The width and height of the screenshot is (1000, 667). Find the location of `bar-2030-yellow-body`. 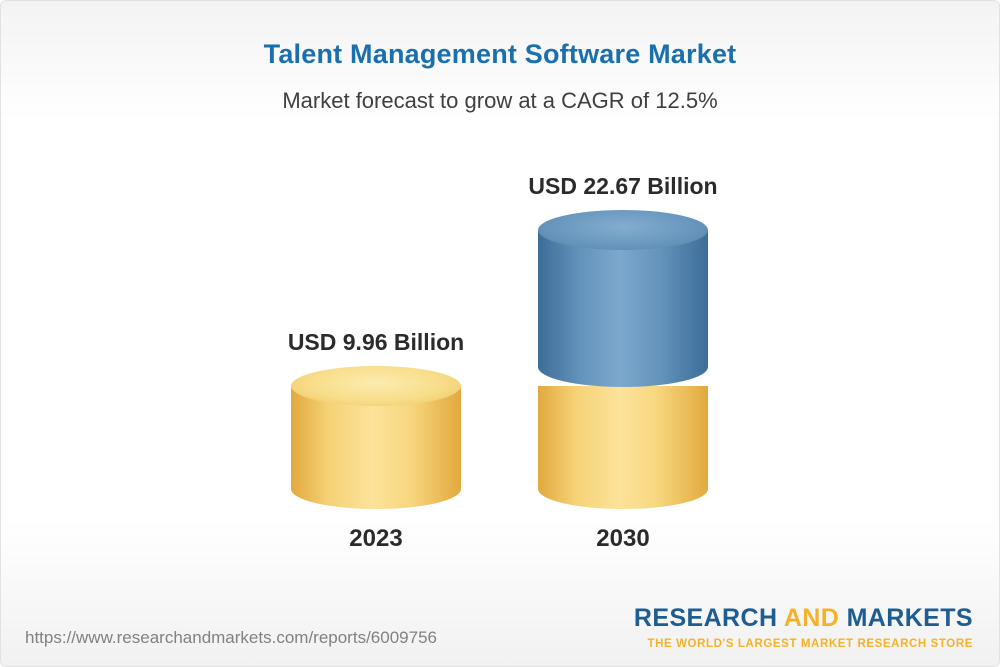

bar-2030-yellow-body is located at coordinates (623, 447).